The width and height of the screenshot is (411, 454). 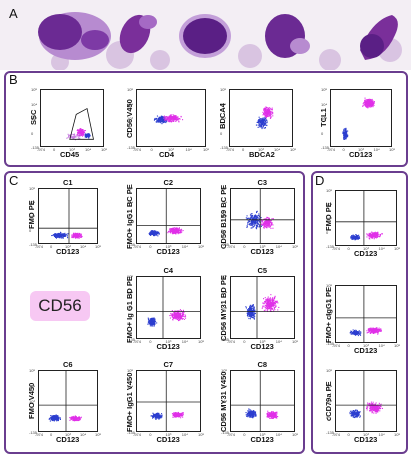 I want to click on y-tick-label: -135, so click(x=225, y=339).